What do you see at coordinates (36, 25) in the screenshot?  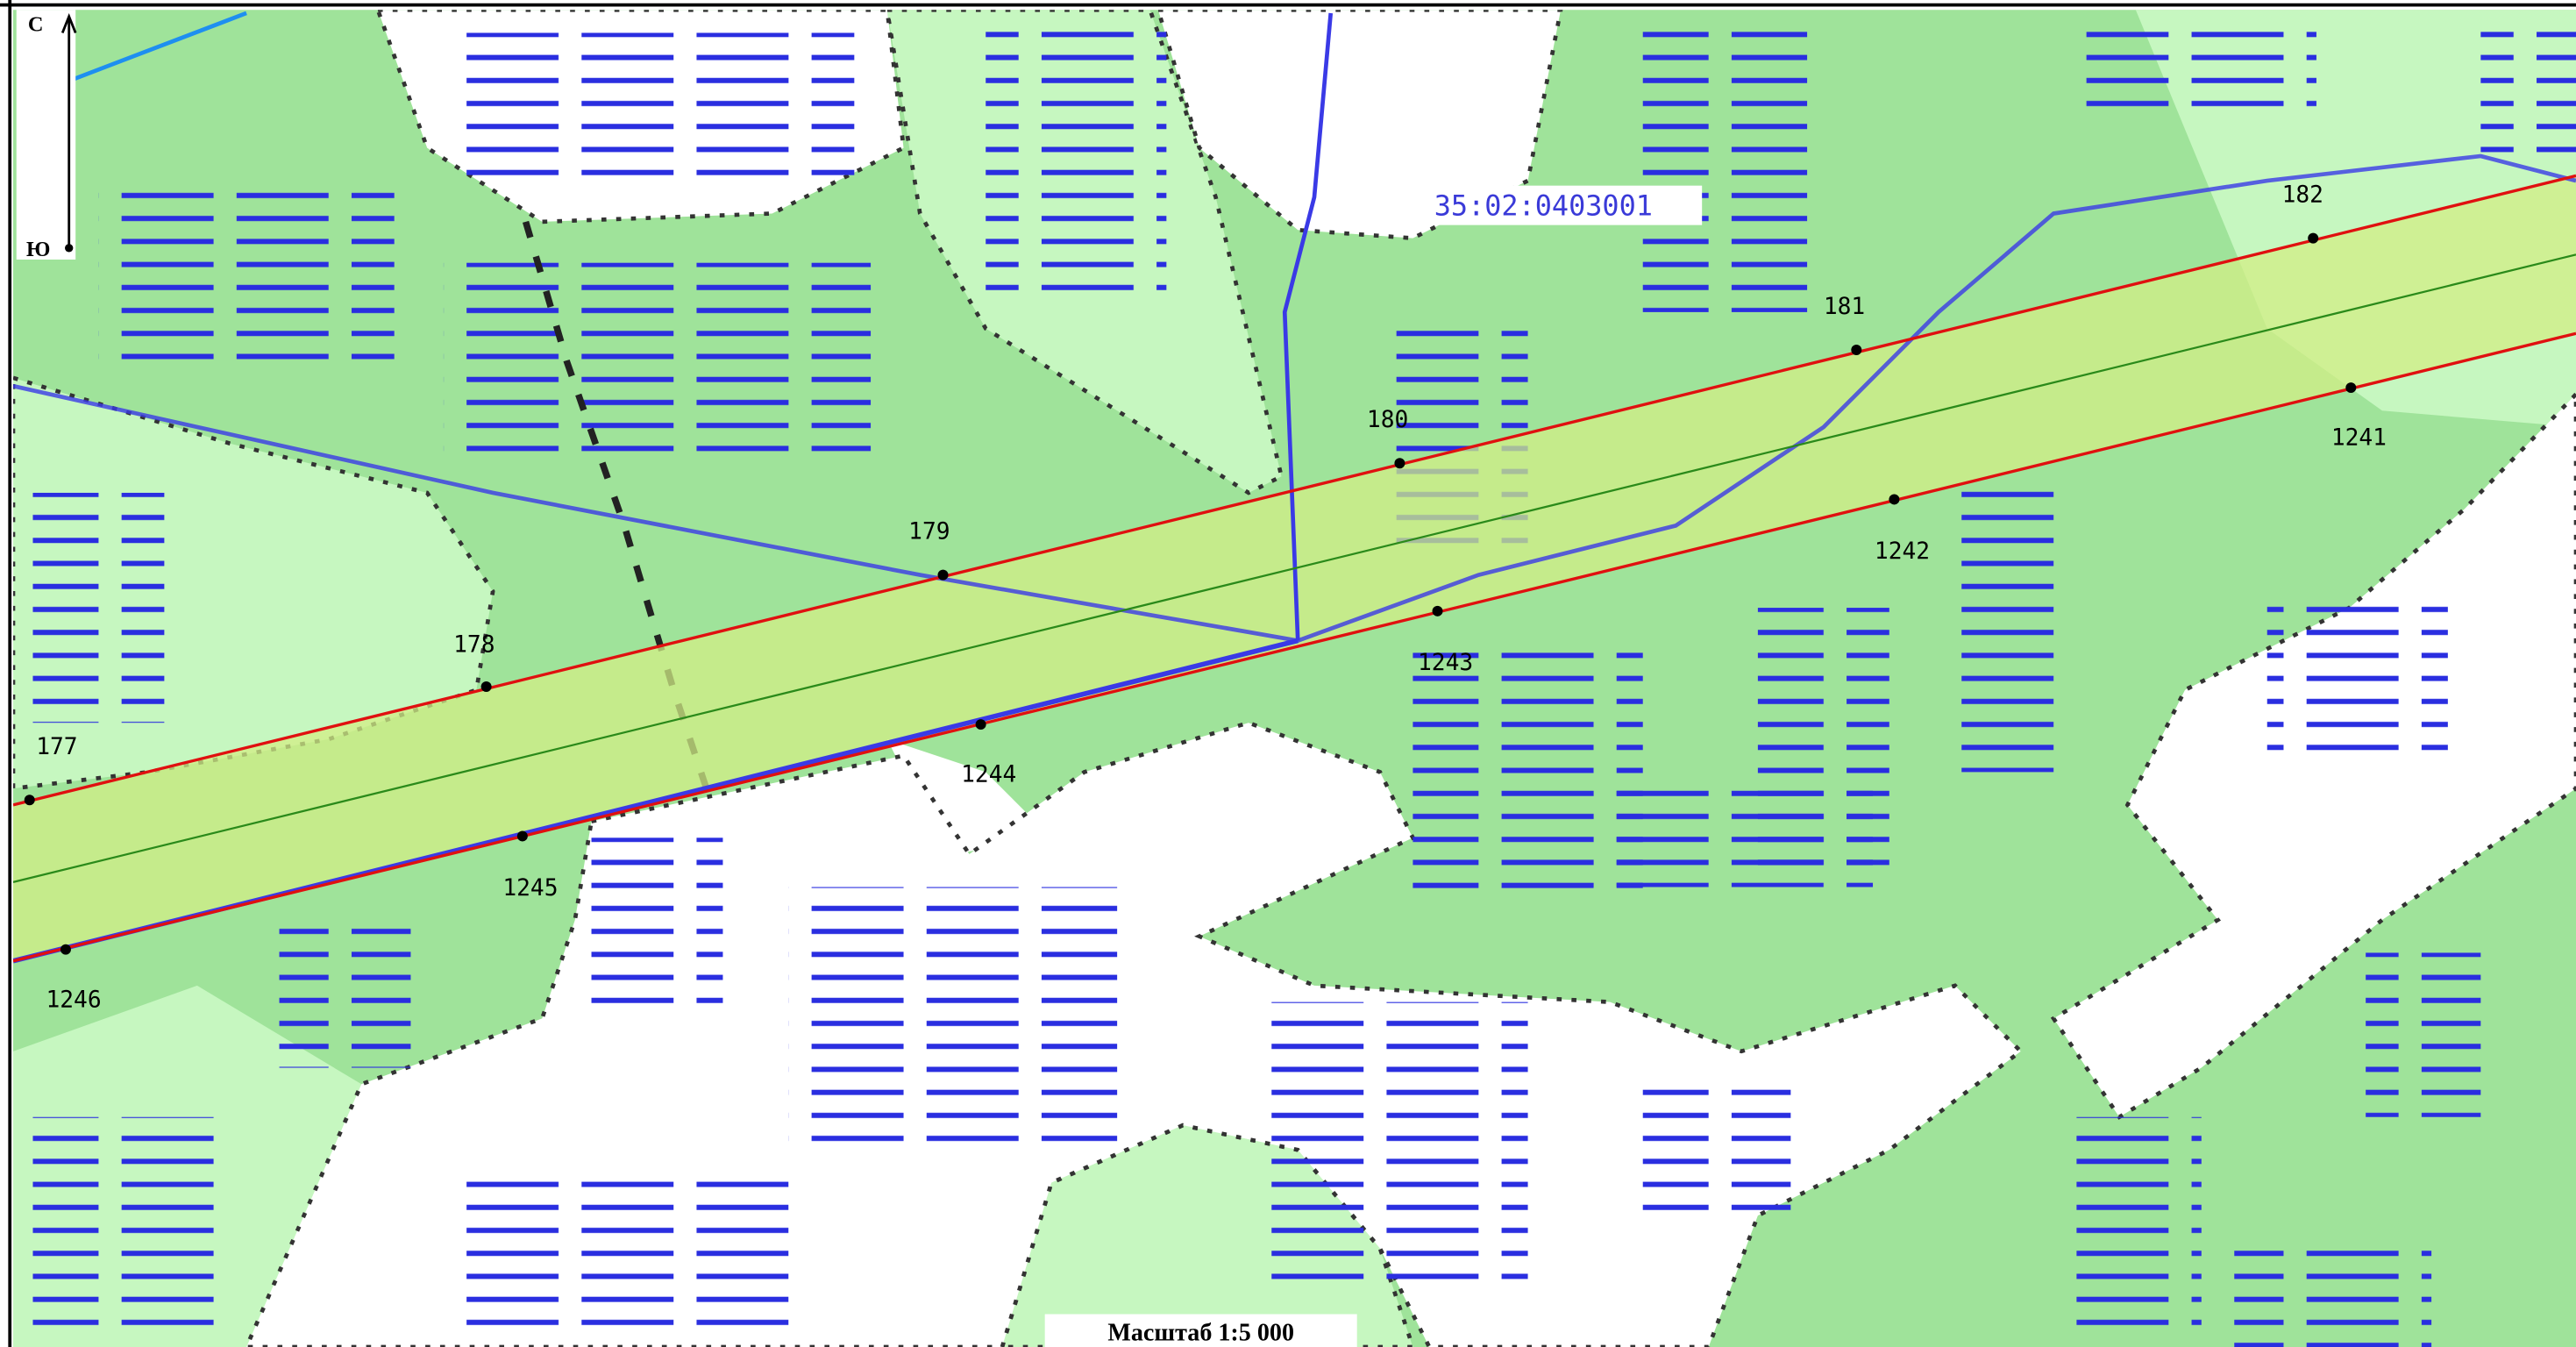 I see `compass-north: С` at bounding box center [36, 25].